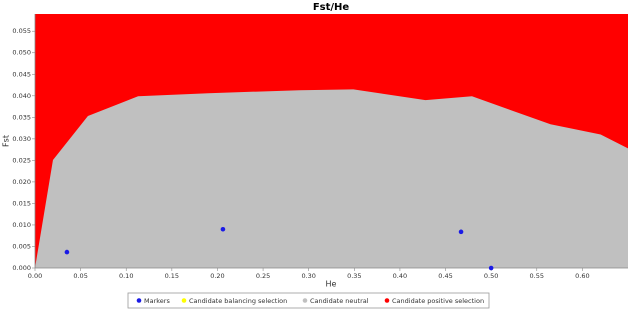 Image resolution: width=634 pixels, height=313 pixels. I want to click on y-tick-label: 0.010, so click(21, 225).